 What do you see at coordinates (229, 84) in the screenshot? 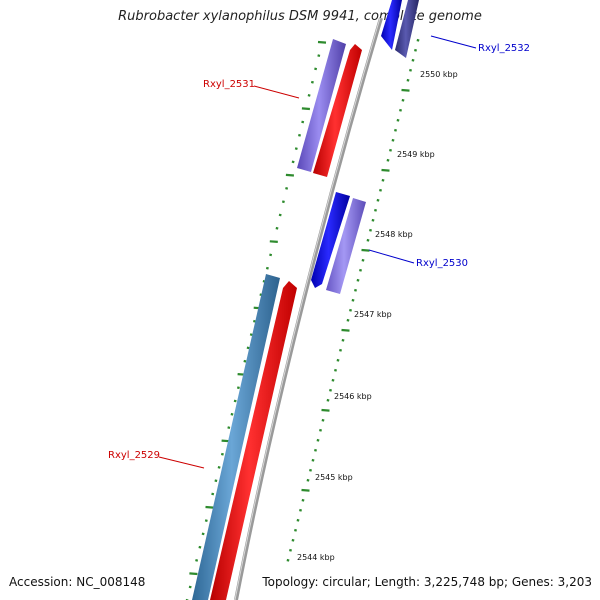
I see `gene-label-rxyl-2531: Rxyl_2531` at bounding box center [229, 84].